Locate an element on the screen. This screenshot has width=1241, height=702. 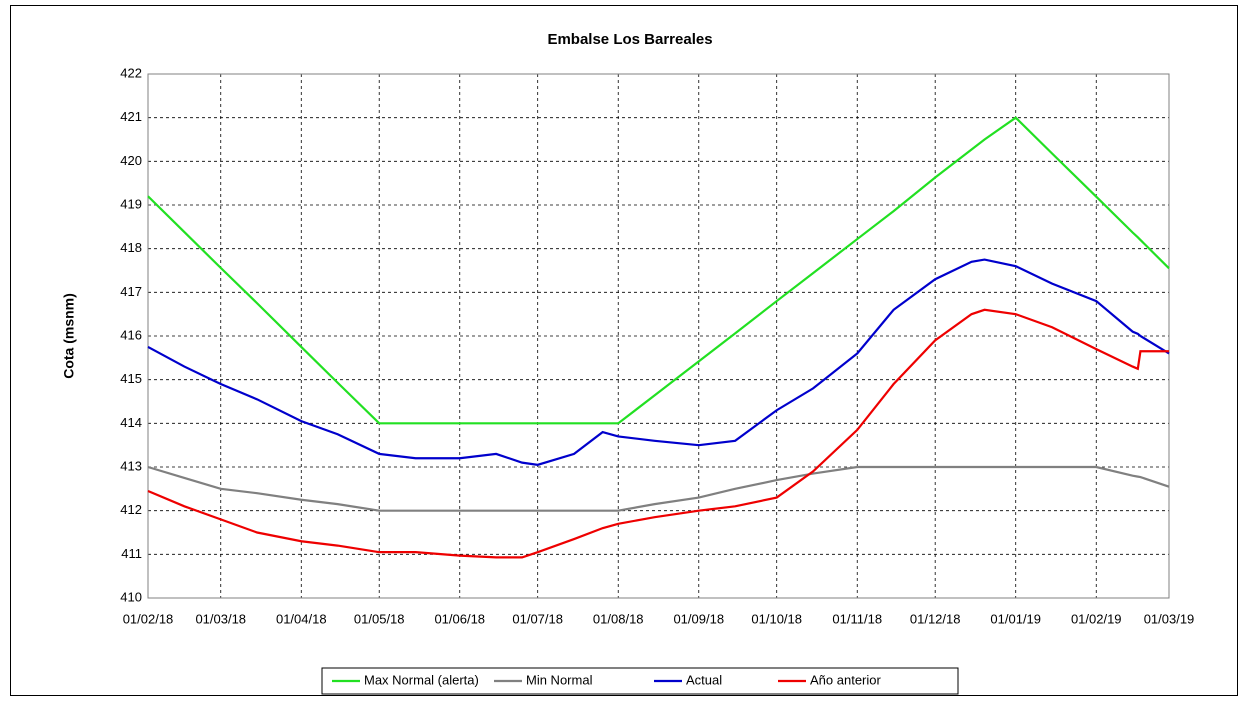
legend-label: Min Normal is located at coordinates (559, 679).